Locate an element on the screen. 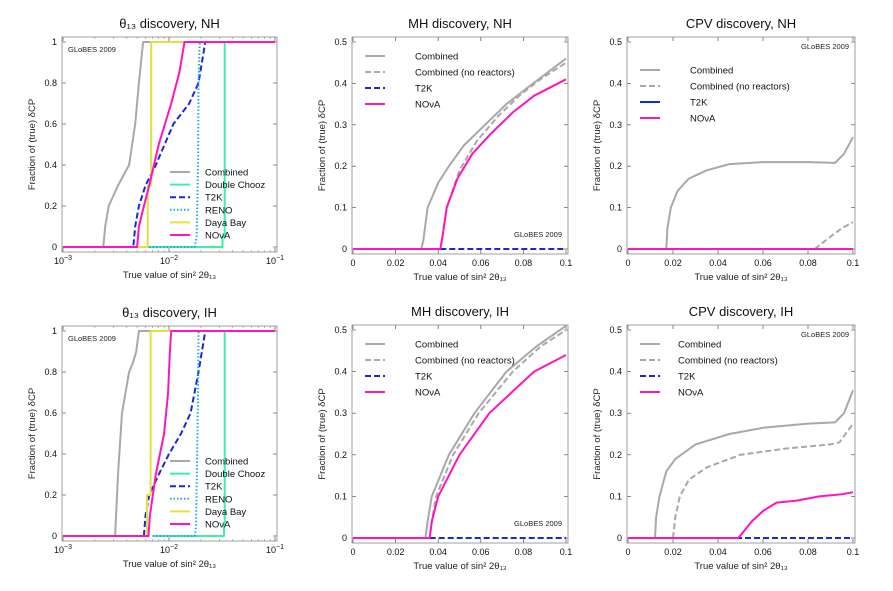  series-line-combined-no-reactors- is located at coordinates (834, 235).